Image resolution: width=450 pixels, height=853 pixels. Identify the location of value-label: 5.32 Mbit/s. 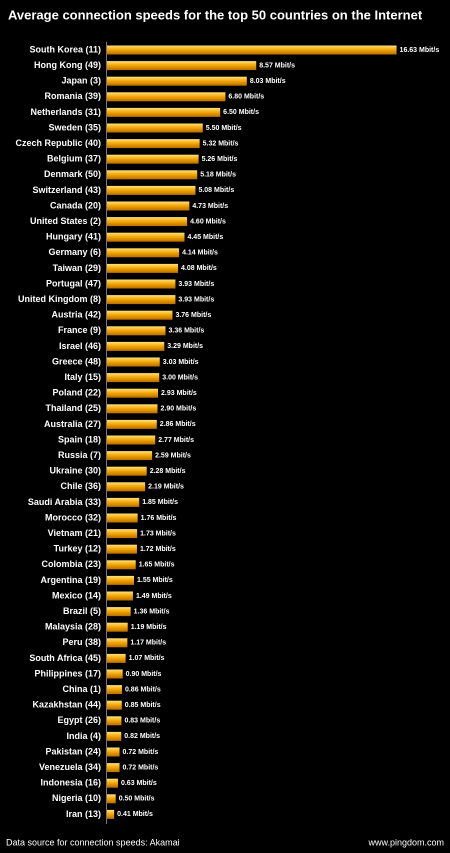
(221, 143).